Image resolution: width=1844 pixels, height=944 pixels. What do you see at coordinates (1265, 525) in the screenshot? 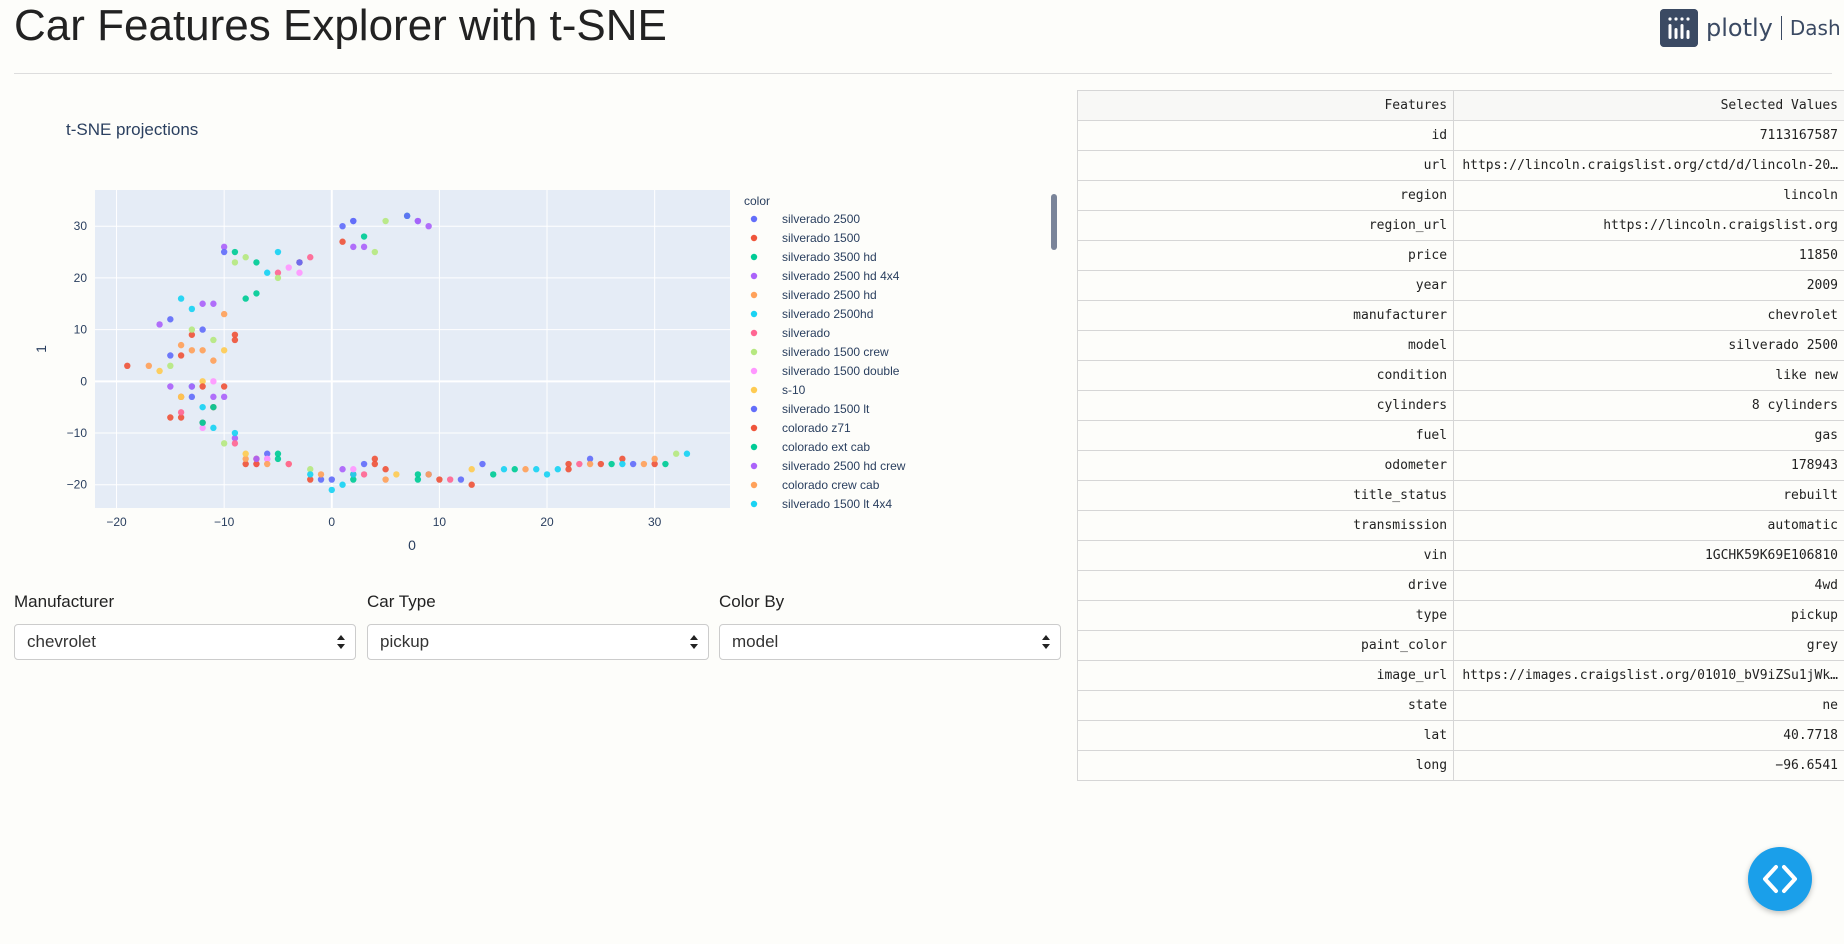
I see `feature-cell: transmission` at bounding box center [1265, 525].